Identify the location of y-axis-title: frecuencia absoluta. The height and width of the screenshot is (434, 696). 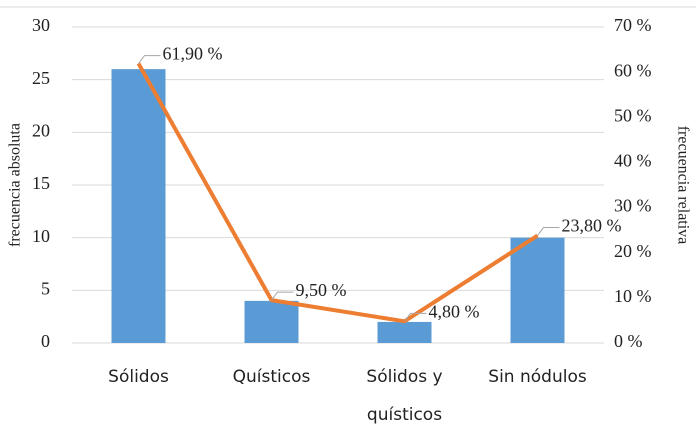
(15, 185).